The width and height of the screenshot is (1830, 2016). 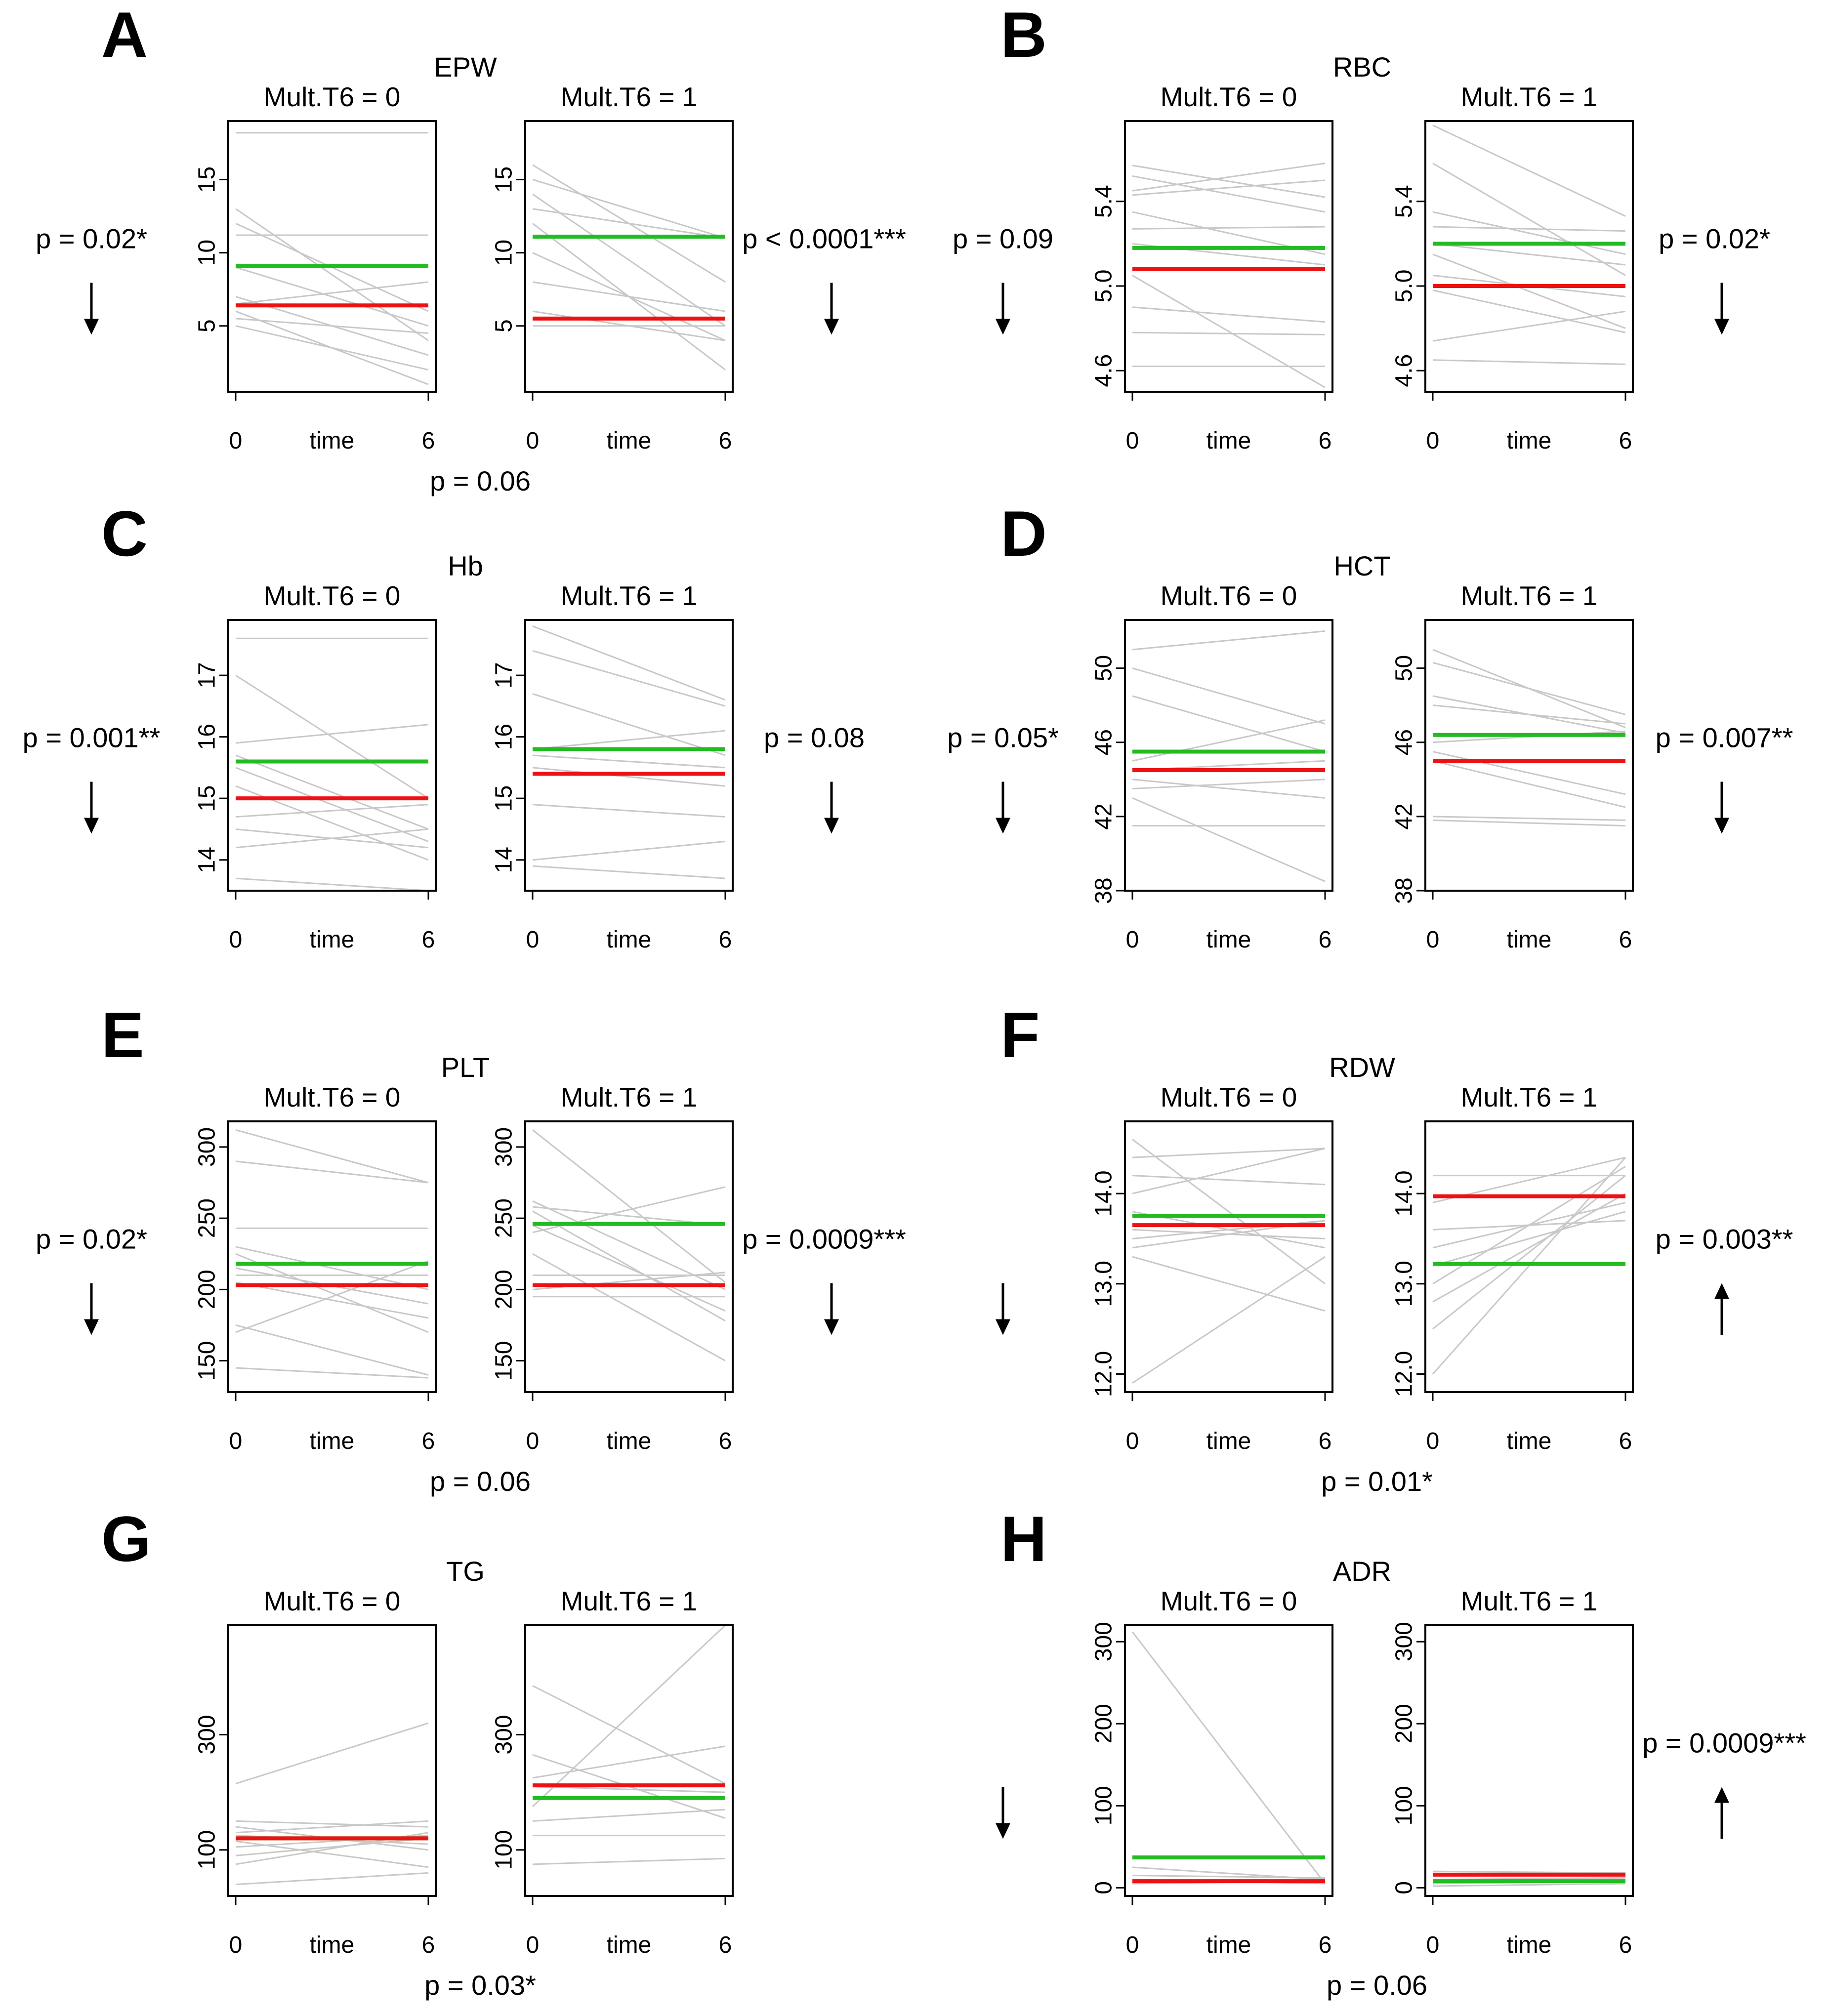 What do you see at coordinates (1404, 370) in the screenshot?
I see `y-tick-label: 4.6` at bounding box center [1404, 370].